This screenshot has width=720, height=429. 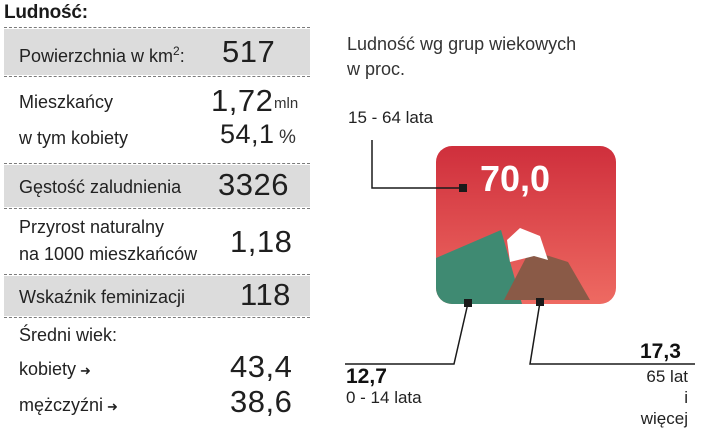 I want to click on area-label: Powierzchnia w km2:, so click(x=102, y=55).